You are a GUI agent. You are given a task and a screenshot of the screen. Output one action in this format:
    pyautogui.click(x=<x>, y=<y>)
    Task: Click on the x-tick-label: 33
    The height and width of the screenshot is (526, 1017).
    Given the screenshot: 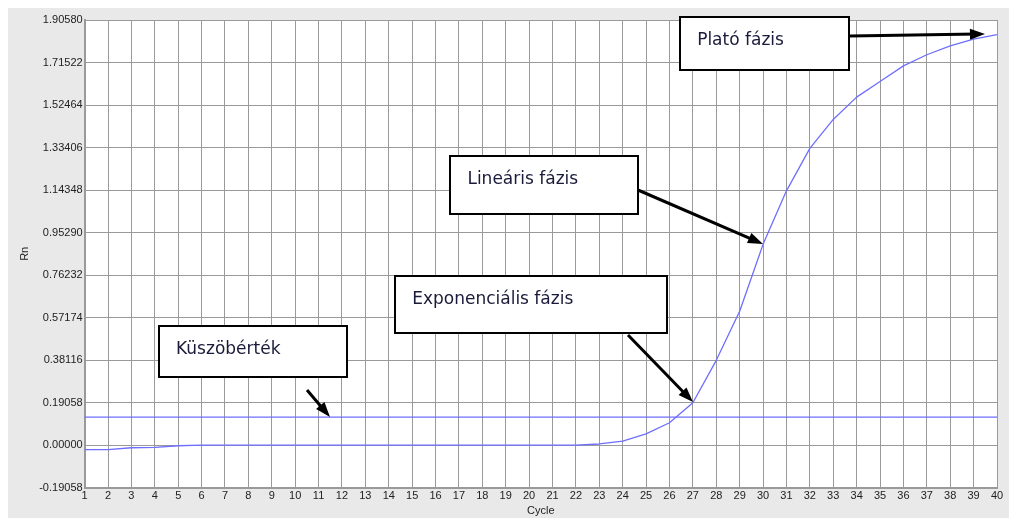 What is the action you would take?
    pyautogui.click(x=833, y=495)
    